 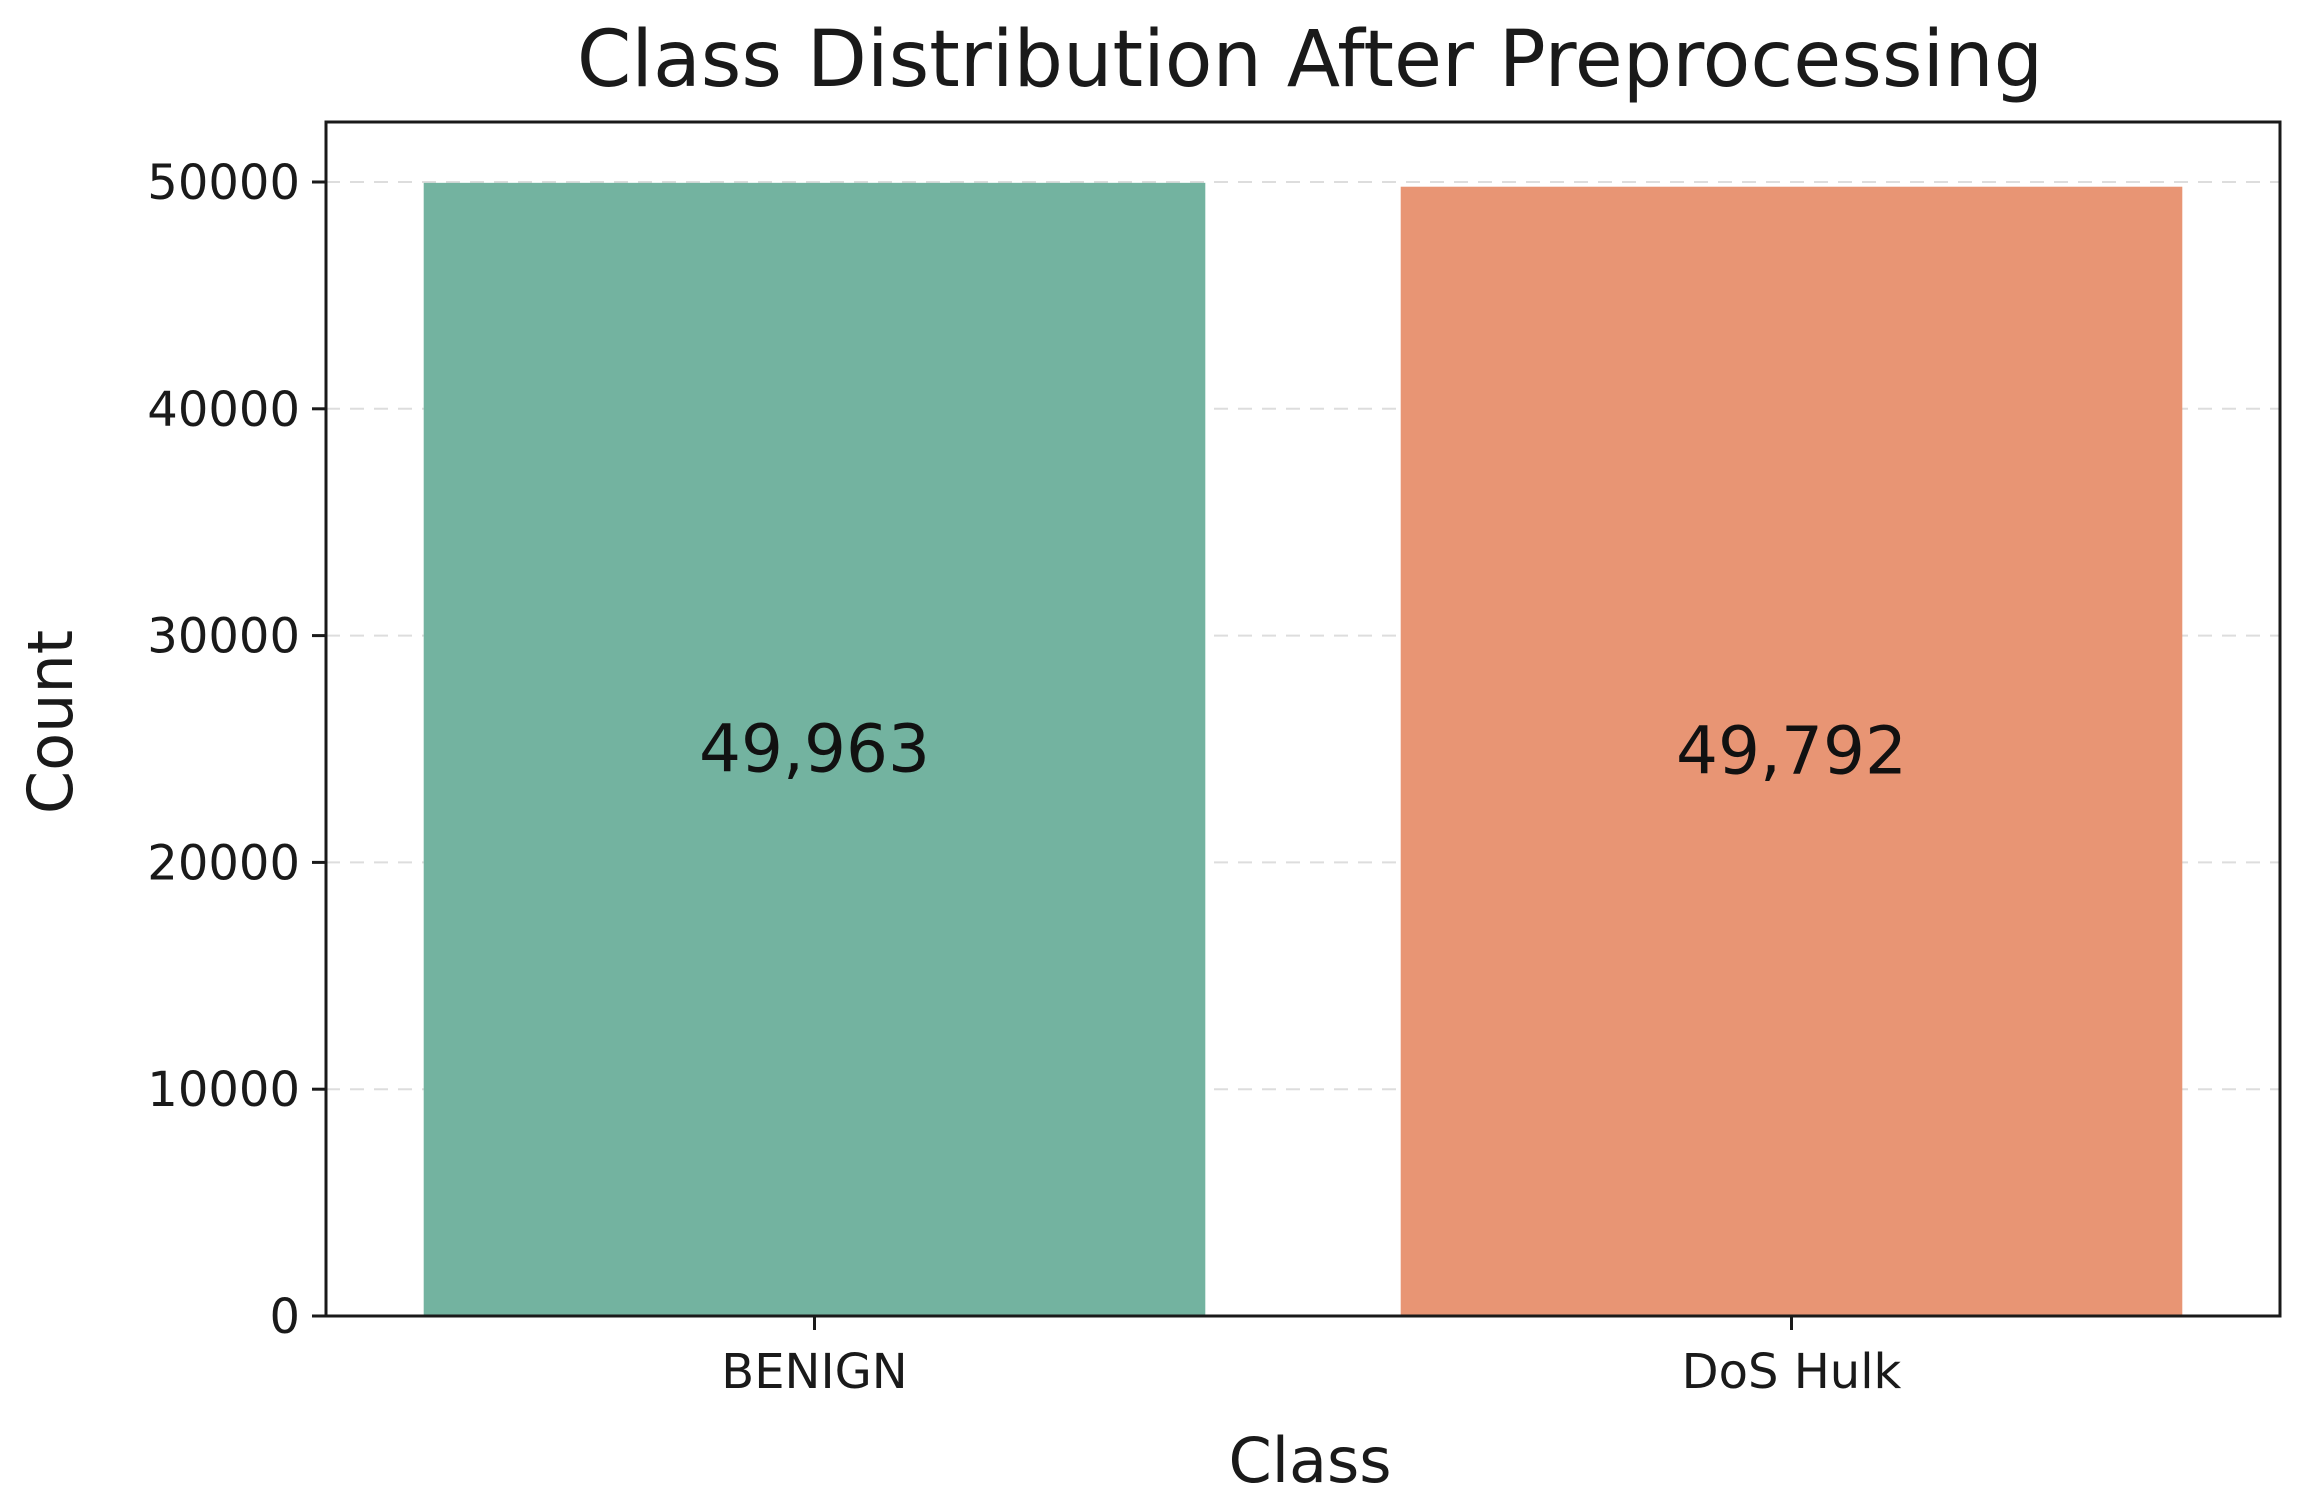 I want to click on bar-value-label: 49,792, so click(x=1791, y=750).